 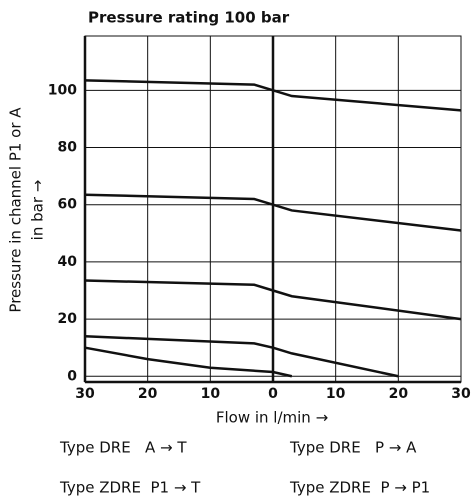 What do you see at coordinates (38, 210) in the screenshot?
I see `y-axis-label: in bar →` at bounding box center [38, 210].